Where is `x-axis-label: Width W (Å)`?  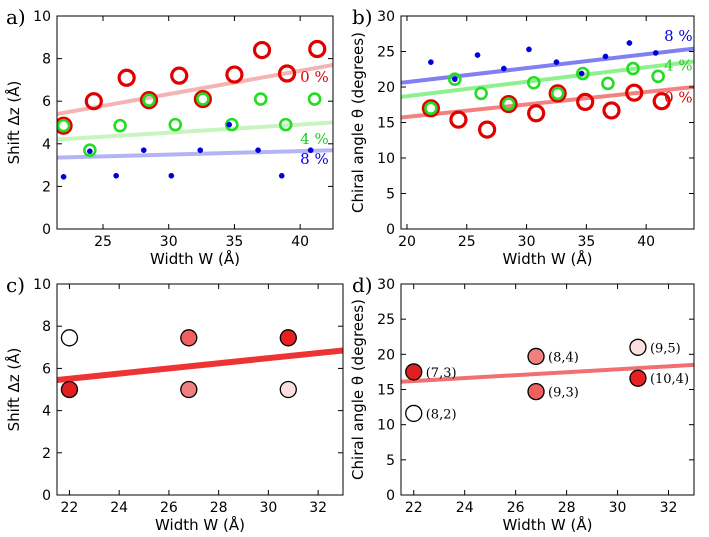
x-axis-label: Width W (Å) is located at coordinates (200, 524).